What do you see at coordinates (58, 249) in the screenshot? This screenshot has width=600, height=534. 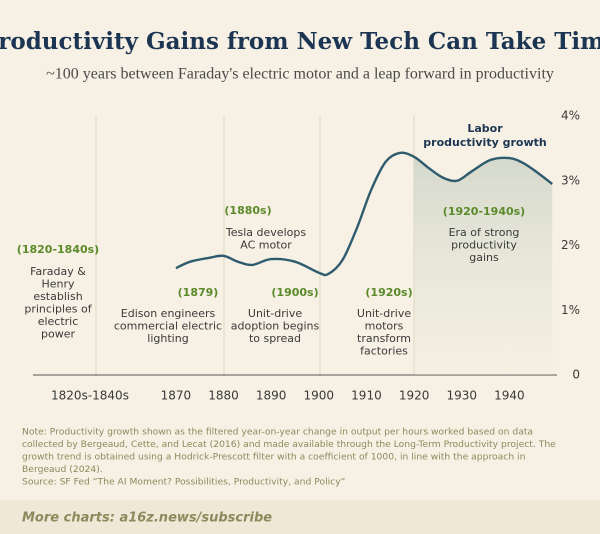 I see `annotation-period: (1820-1840s)` at bounding box center [58, 249].